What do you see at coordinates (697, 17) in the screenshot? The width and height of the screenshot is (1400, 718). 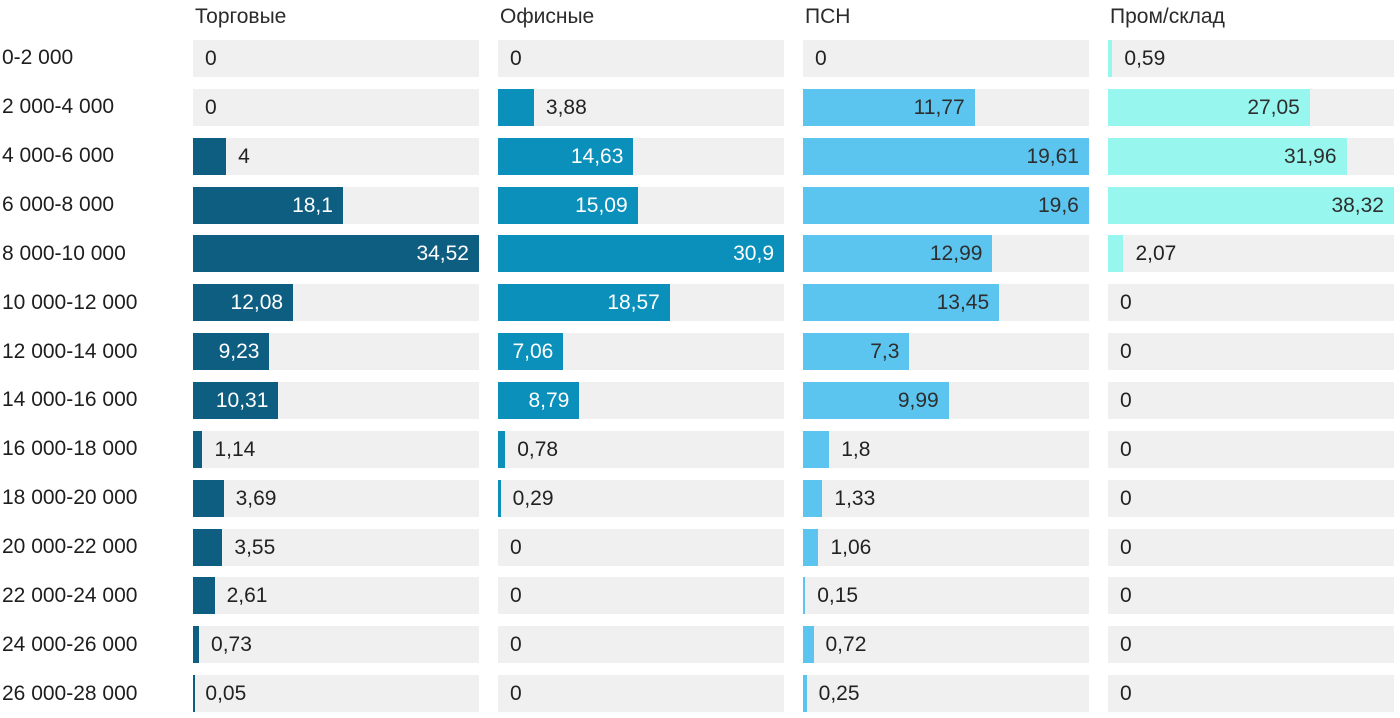 I see `header-row: Торговые Офисные ПСН Пром/склад` at bounding box center [697, 17].